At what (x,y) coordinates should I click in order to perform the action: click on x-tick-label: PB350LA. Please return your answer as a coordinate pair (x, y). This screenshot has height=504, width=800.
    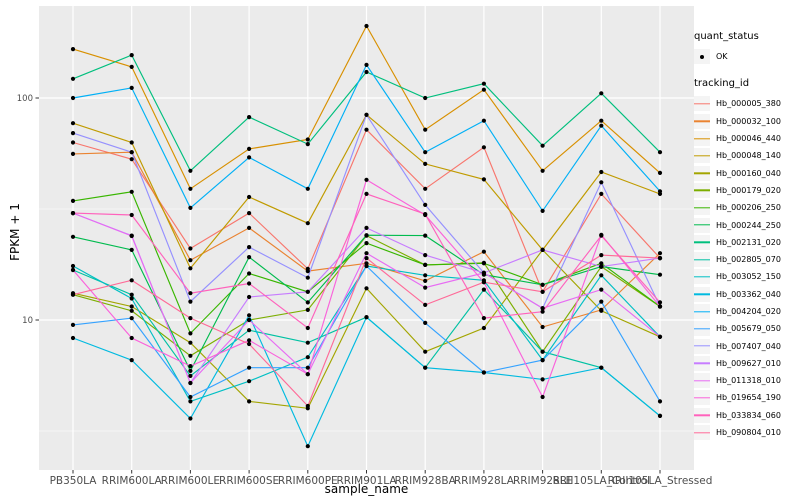
    Looking at the image, I should click on (74, 481).